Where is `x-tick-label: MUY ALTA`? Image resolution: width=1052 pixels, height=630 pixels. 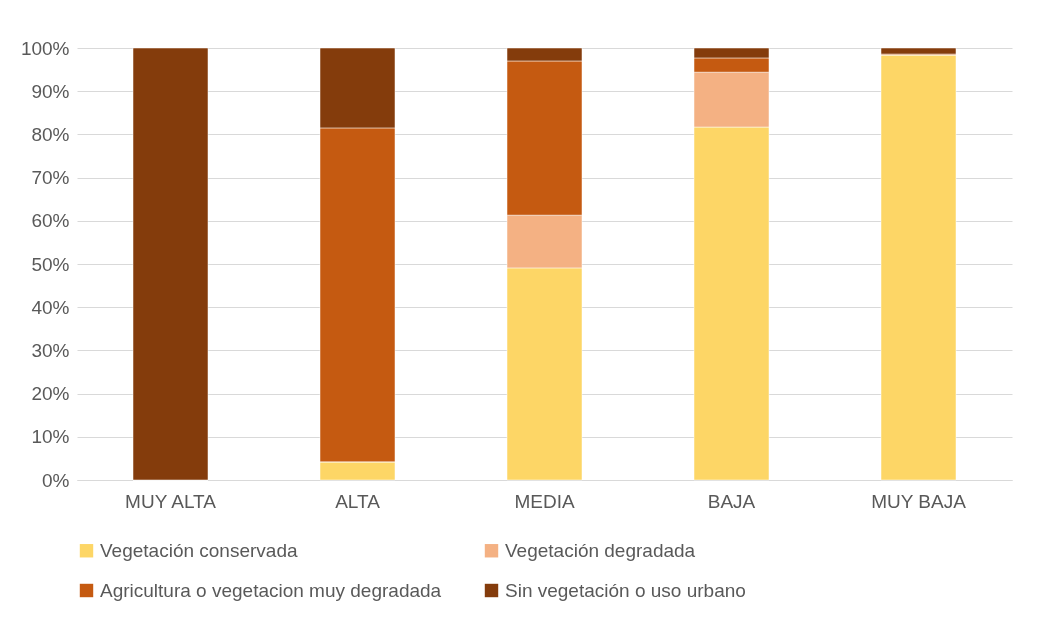
x-tick-label: MUY ALTA is located at coordinates (171, 501).